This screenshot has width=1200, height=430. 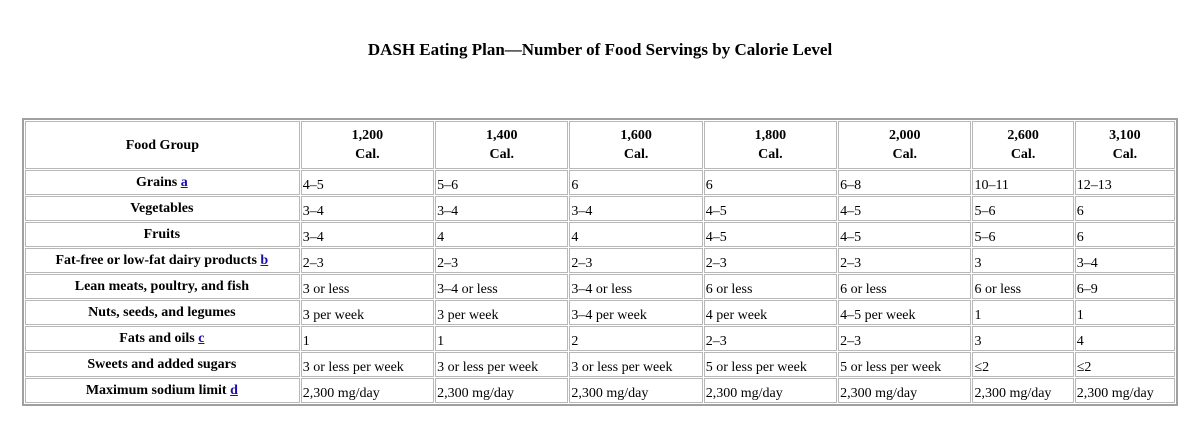 I want to click on servings-cell: 3–4 per week, so click(x=636, y=312).